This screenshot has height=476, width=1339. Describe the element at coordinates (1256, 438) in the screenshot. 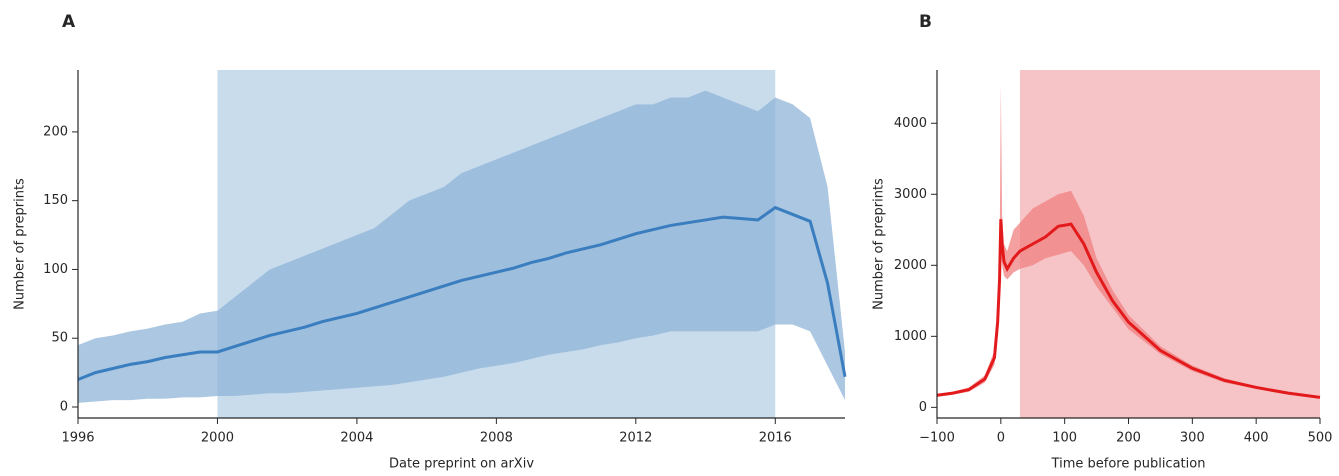

I see `x-tick-label: 400` at that location.